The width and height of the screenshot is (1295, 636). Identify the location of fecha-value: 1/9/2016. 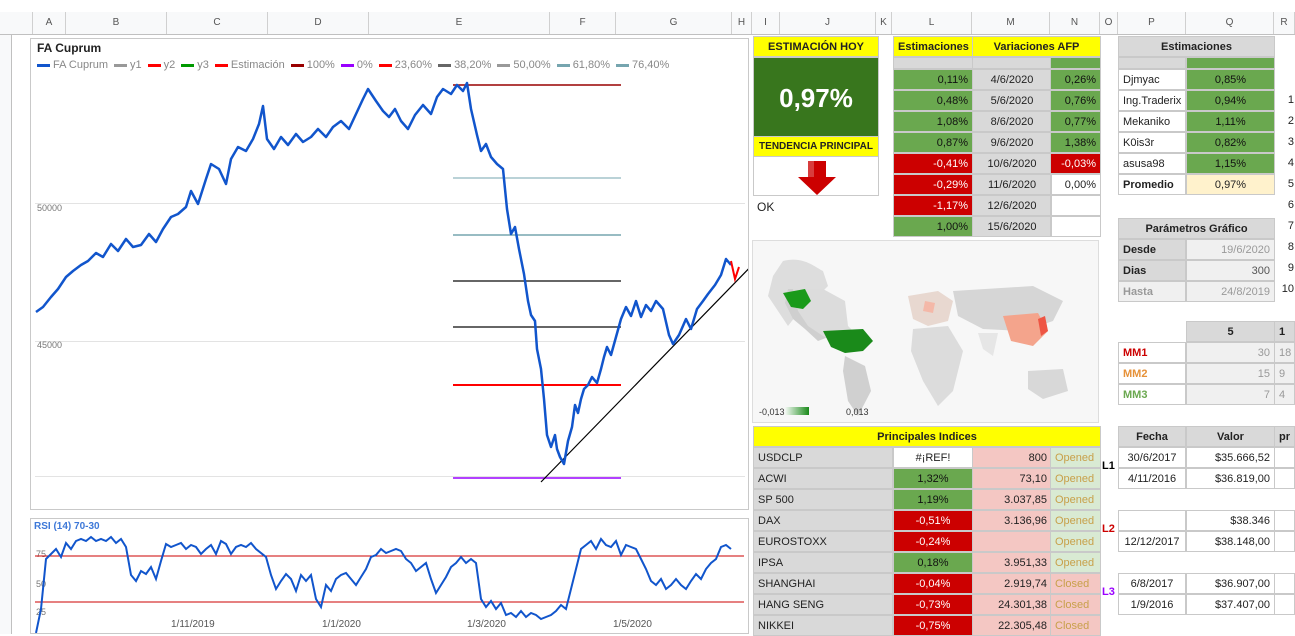
(1152, 604).